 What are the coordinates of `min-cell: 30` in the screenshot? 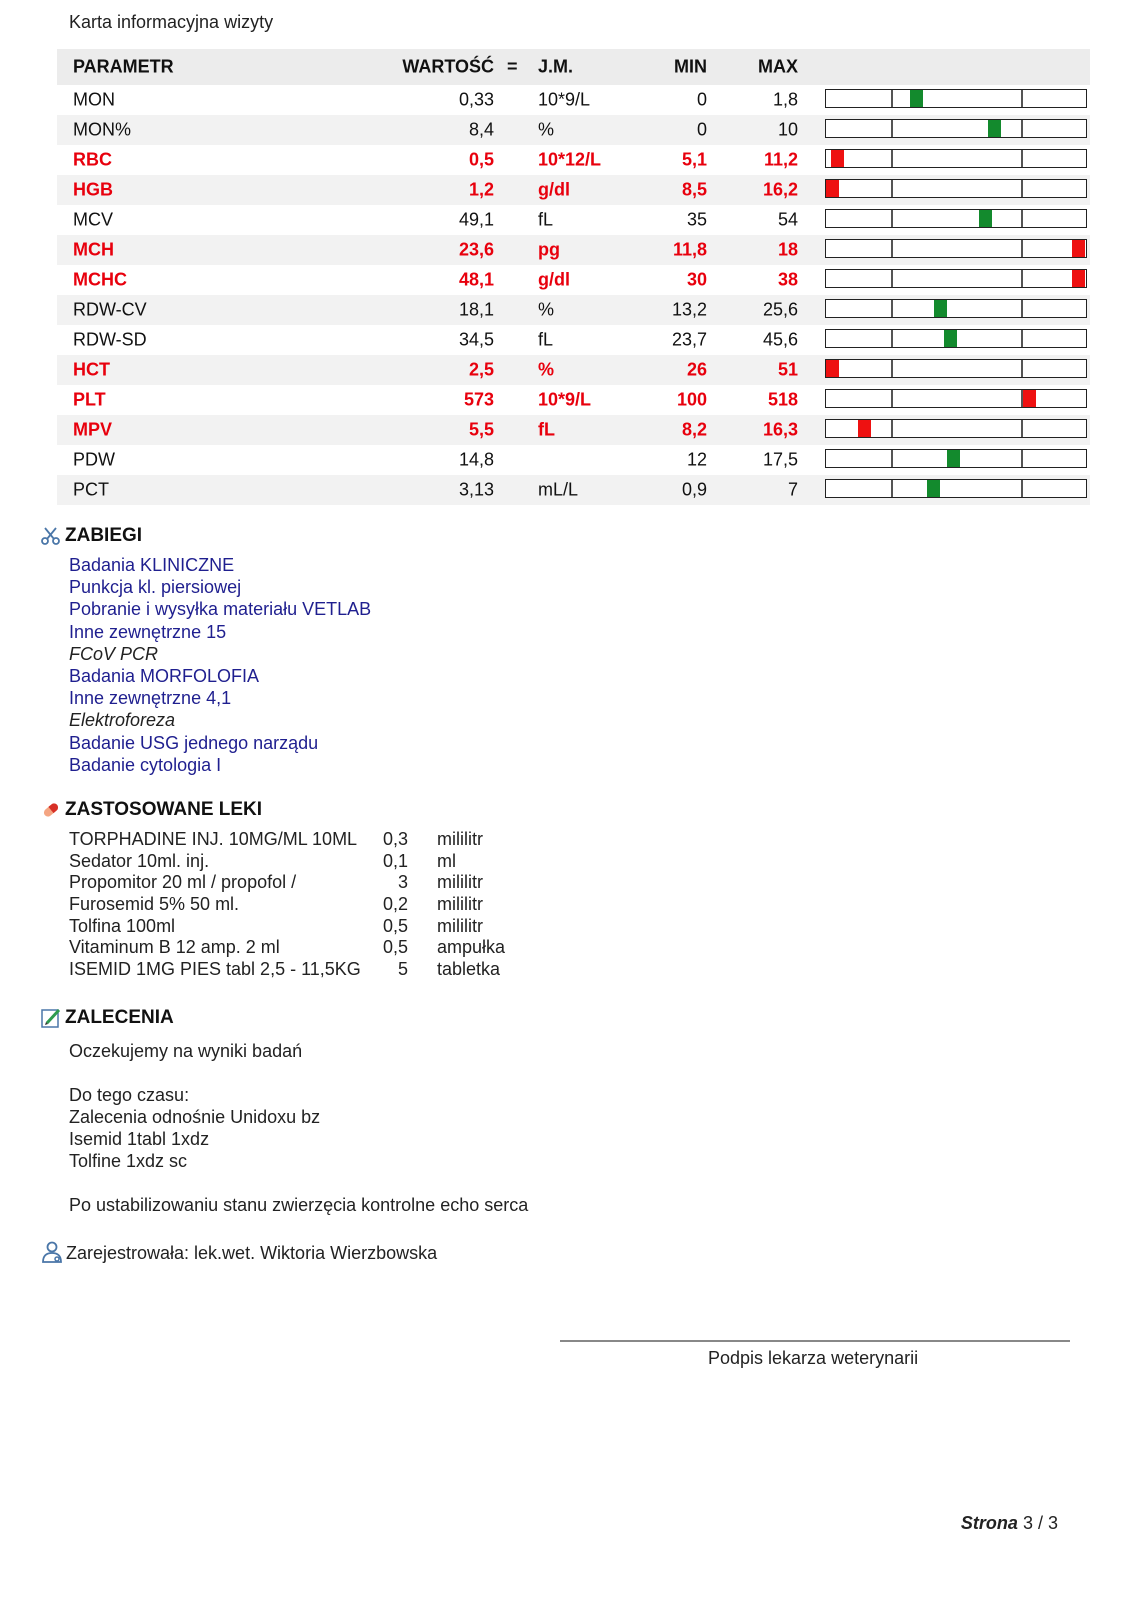 It's located at (696, 279).